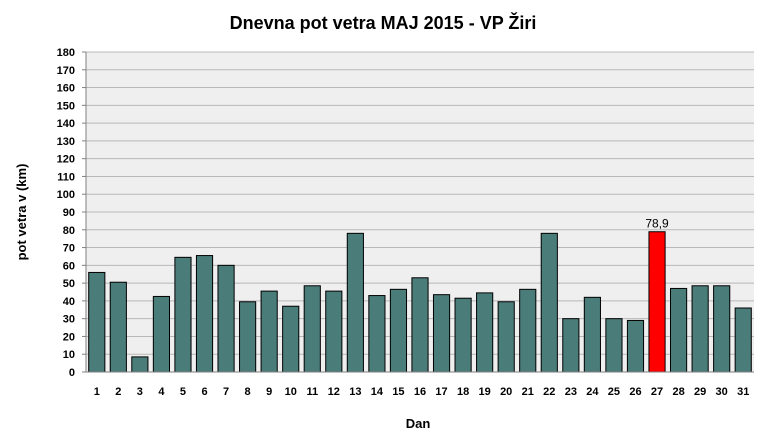 The image size is (768, 437). What do you see at coordinates (183, 392) in the screenshot?
I see `x-tick-label: 5` at bounding box center [183, 392].